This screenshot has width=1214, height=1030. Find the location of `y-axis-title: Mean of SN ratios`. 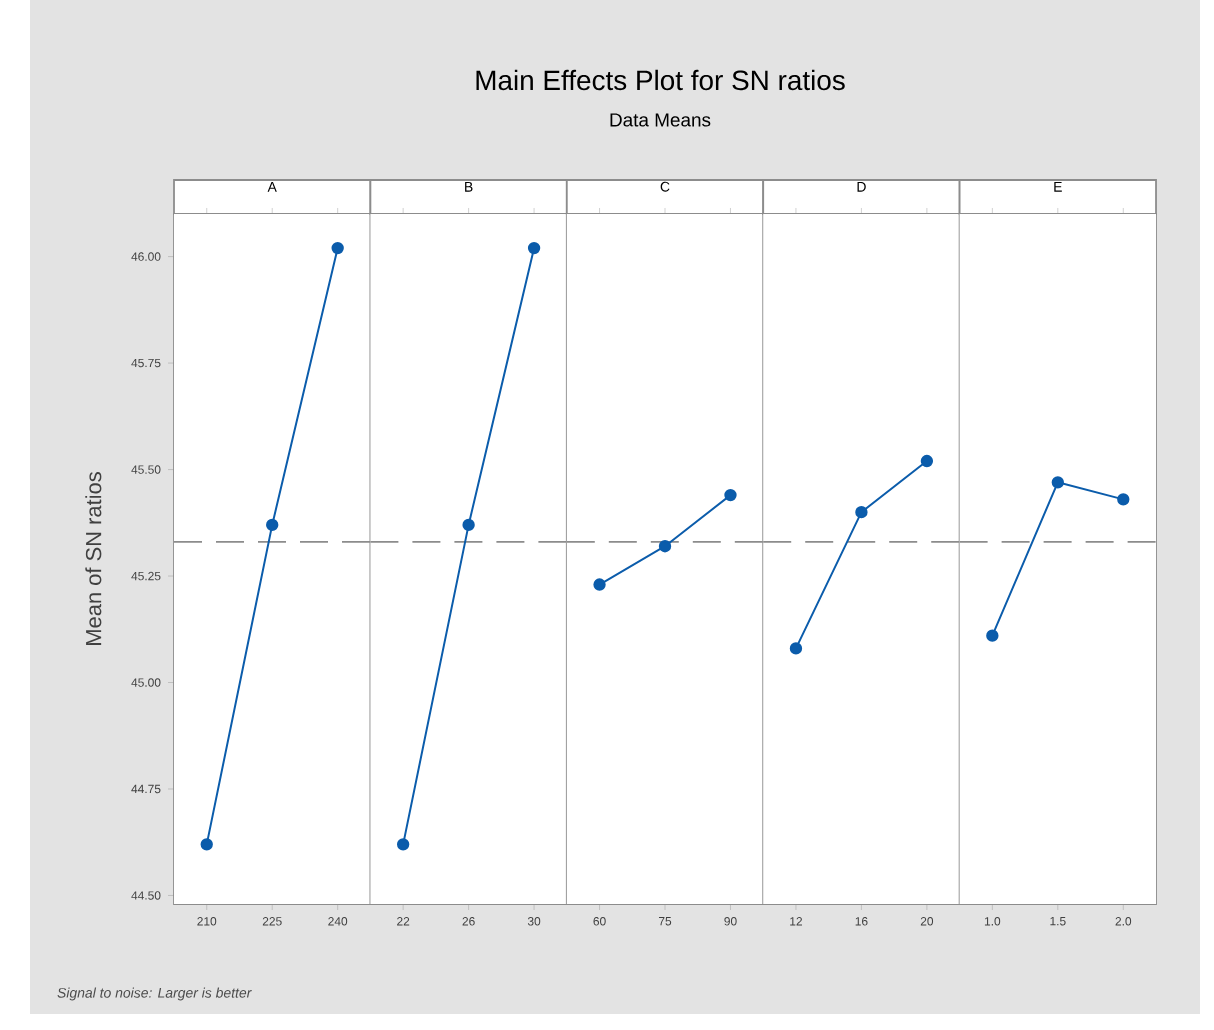

y-axis-title: Mean of SN ratios is located at coordinates (93, 558).